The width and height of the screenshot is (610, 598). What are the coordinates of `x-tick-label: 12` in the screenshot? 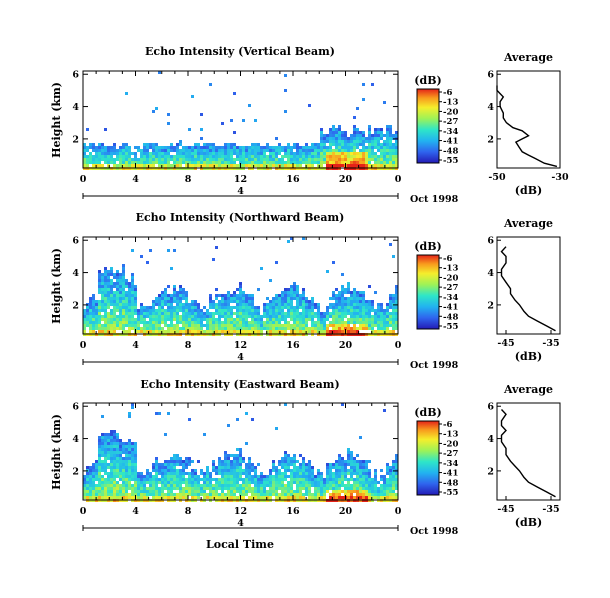 It's located at (240, 179).